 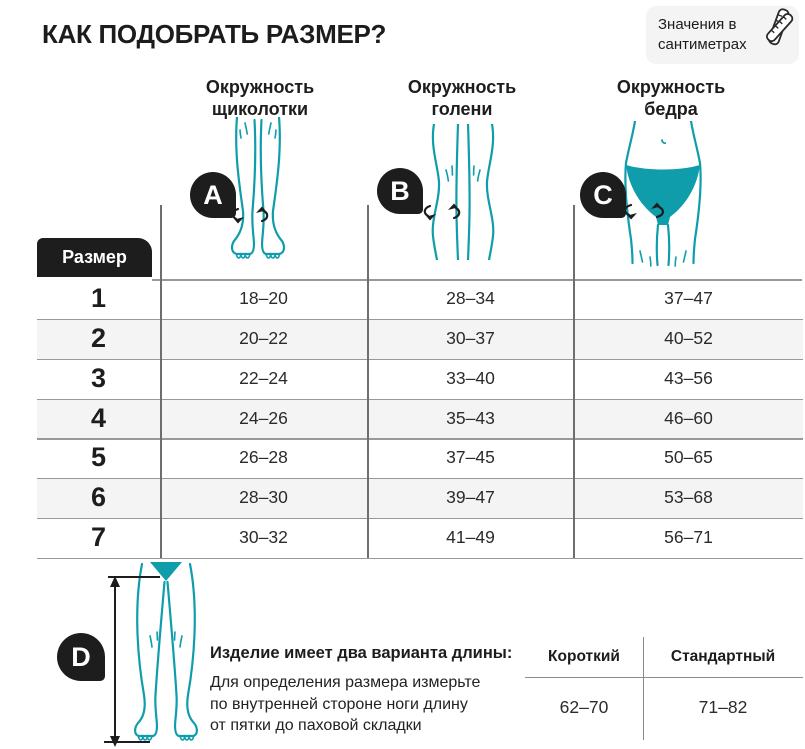 I want to click on calf-range: 41–49, so click(x=470, y=536).